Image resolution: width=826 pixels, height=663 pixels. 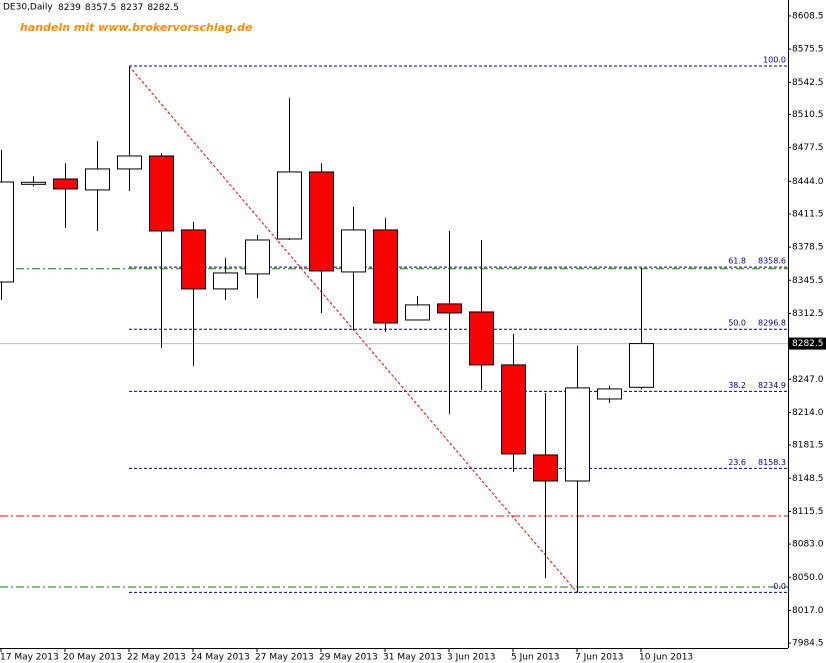 What do you see at coordinates (808, 214) in the screenshot?
I see `y-tick-label: 8411.5` at bounding box center [808, 214].